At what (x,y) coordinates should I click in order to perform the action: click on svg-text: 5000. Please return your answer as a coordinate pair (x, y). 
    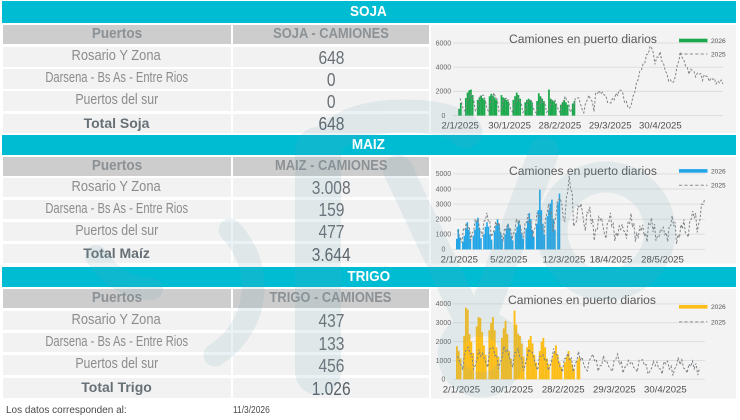
    Looking at the image, I should click on (444, 174).